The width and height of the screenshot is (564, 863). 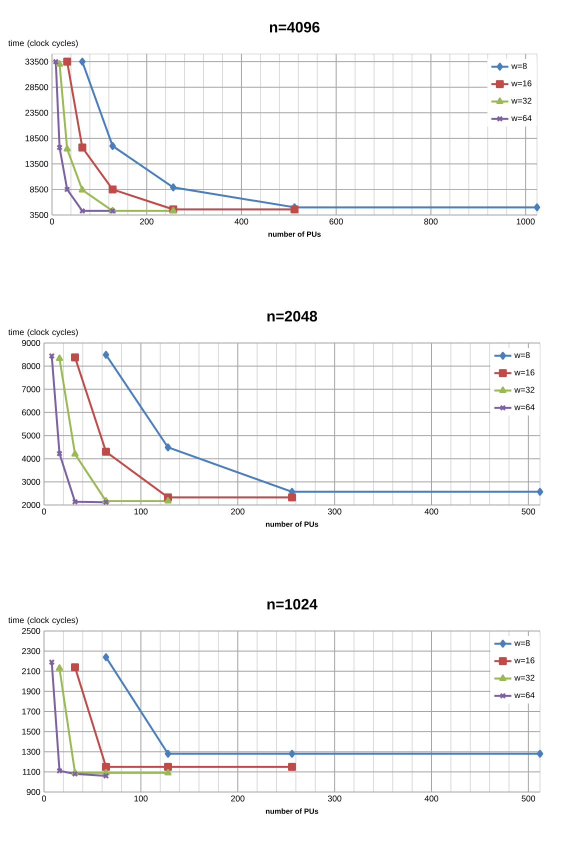 What do you see at coordinates (36, 87) in the screenshot?
I see `y-tick-label: 28500` at bounding box center [36, 87].